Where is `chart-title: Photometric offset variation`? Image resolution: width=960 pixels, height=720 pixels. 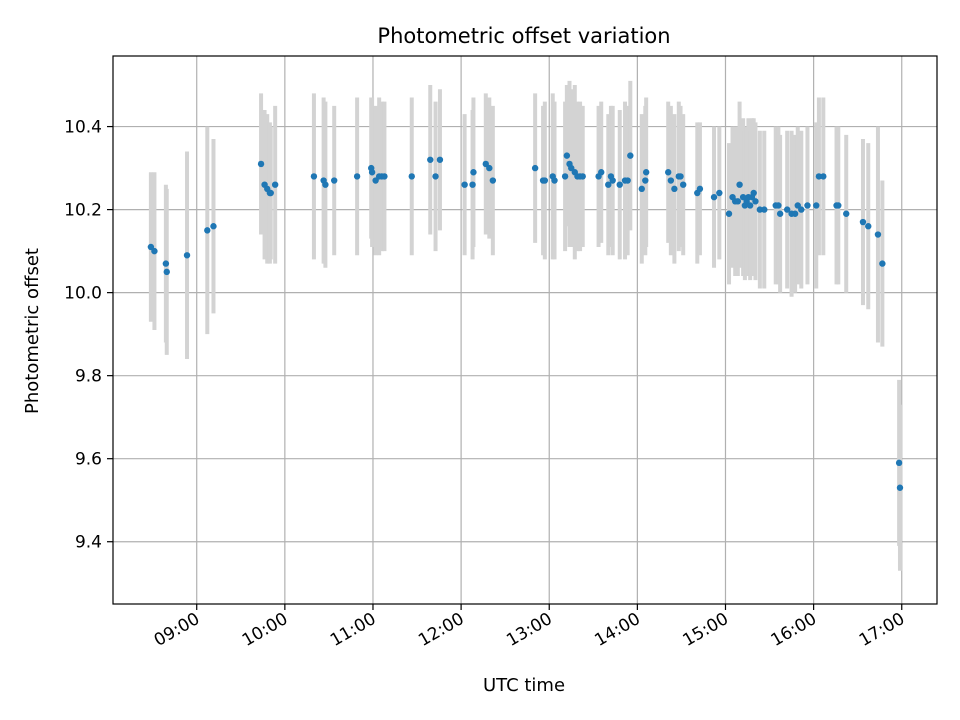
chart-title: Photometric offset variation is located at coordinates (523, 36).